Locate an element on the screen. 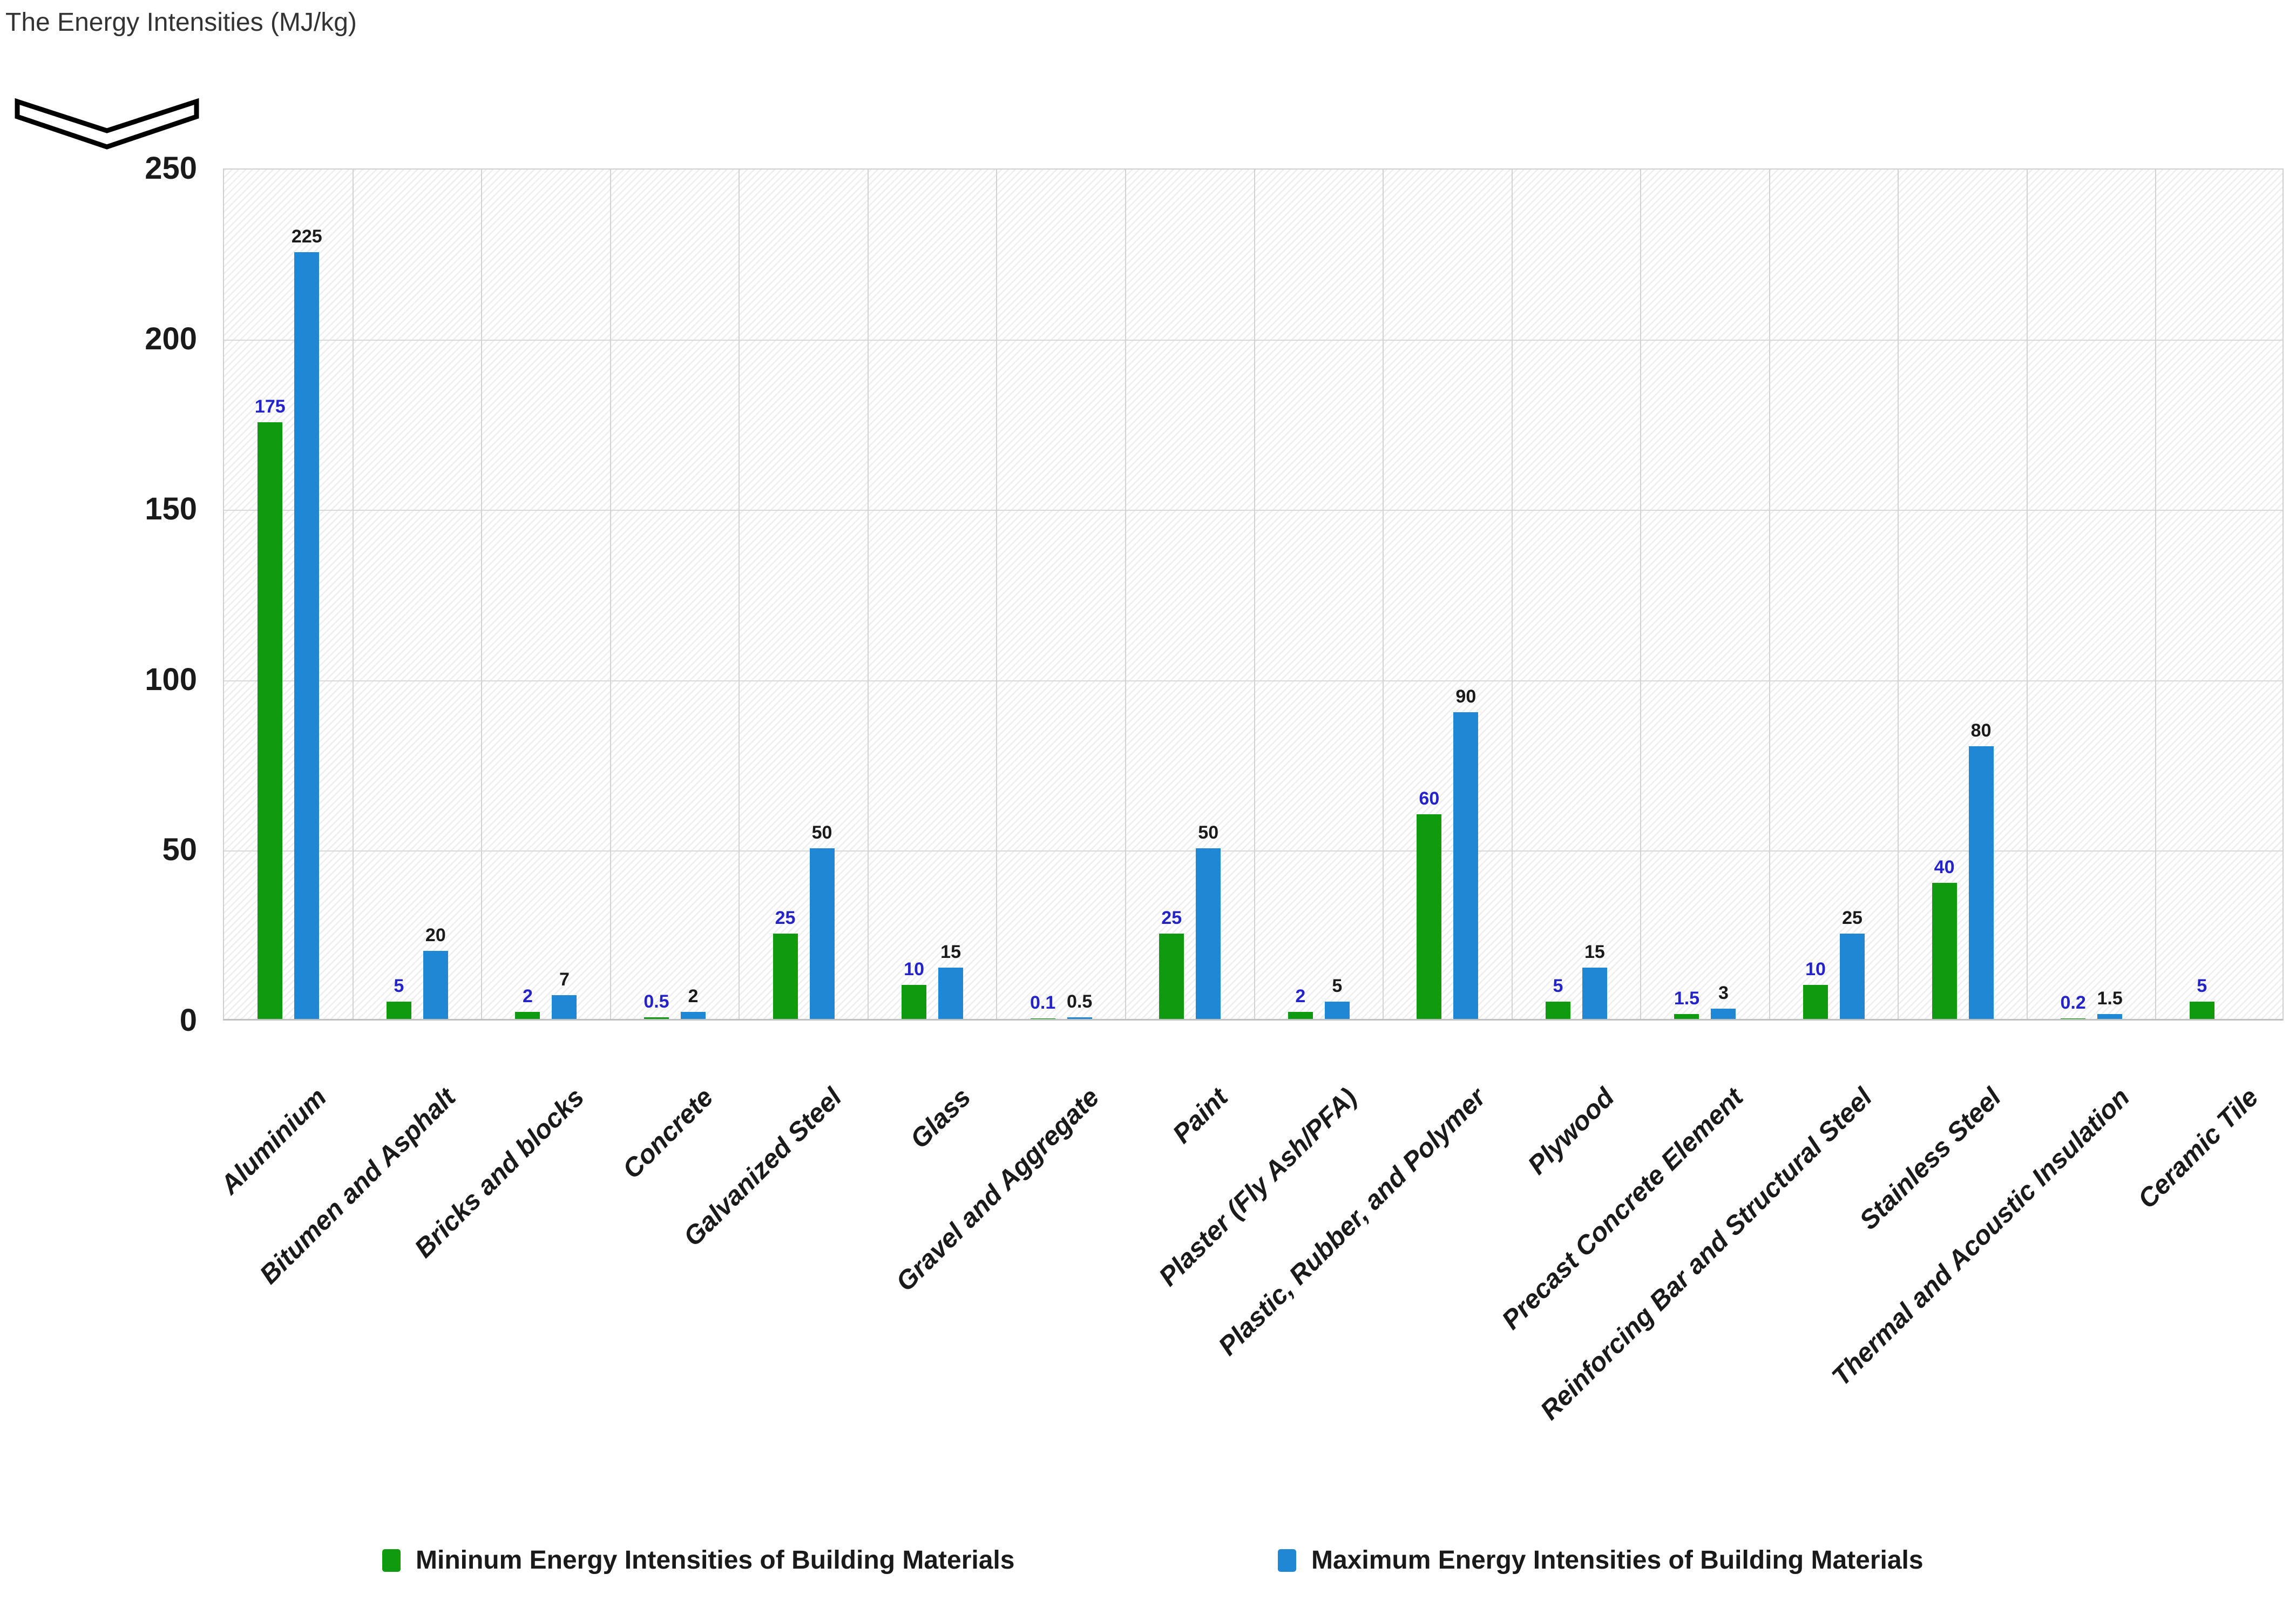 The image size is (2296, 1601). x-category-label: Concrete is located at coordinates (668, 1134).